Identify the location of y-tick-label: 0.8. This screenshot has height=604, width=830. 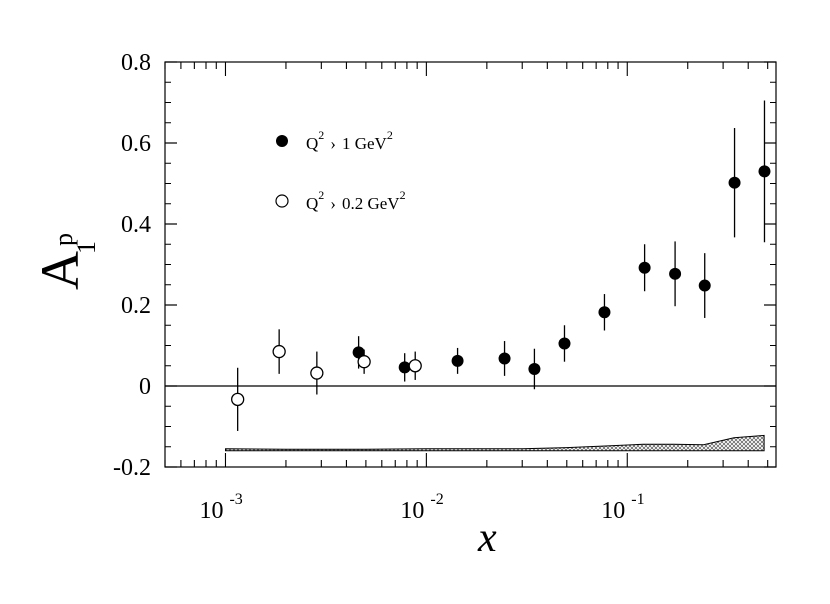
(136, 63).